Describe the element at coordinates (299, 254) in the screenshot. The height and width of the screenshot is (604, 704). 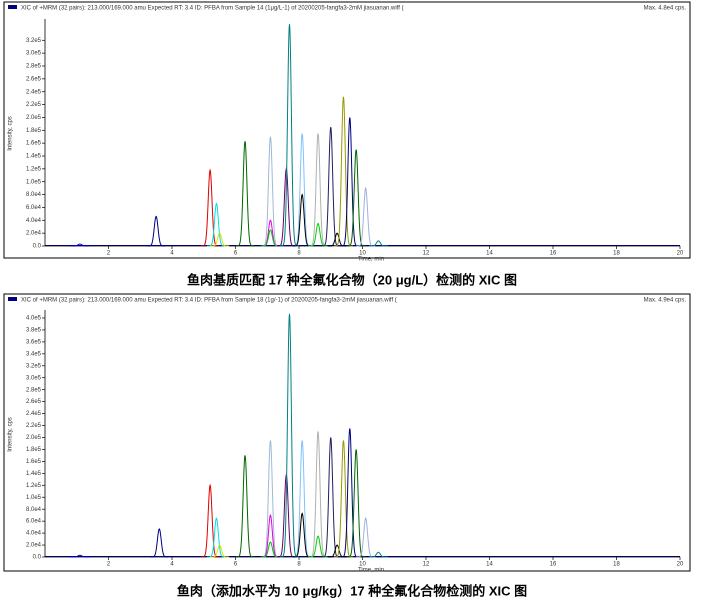
I see `x-tick-label: 8` at that location.